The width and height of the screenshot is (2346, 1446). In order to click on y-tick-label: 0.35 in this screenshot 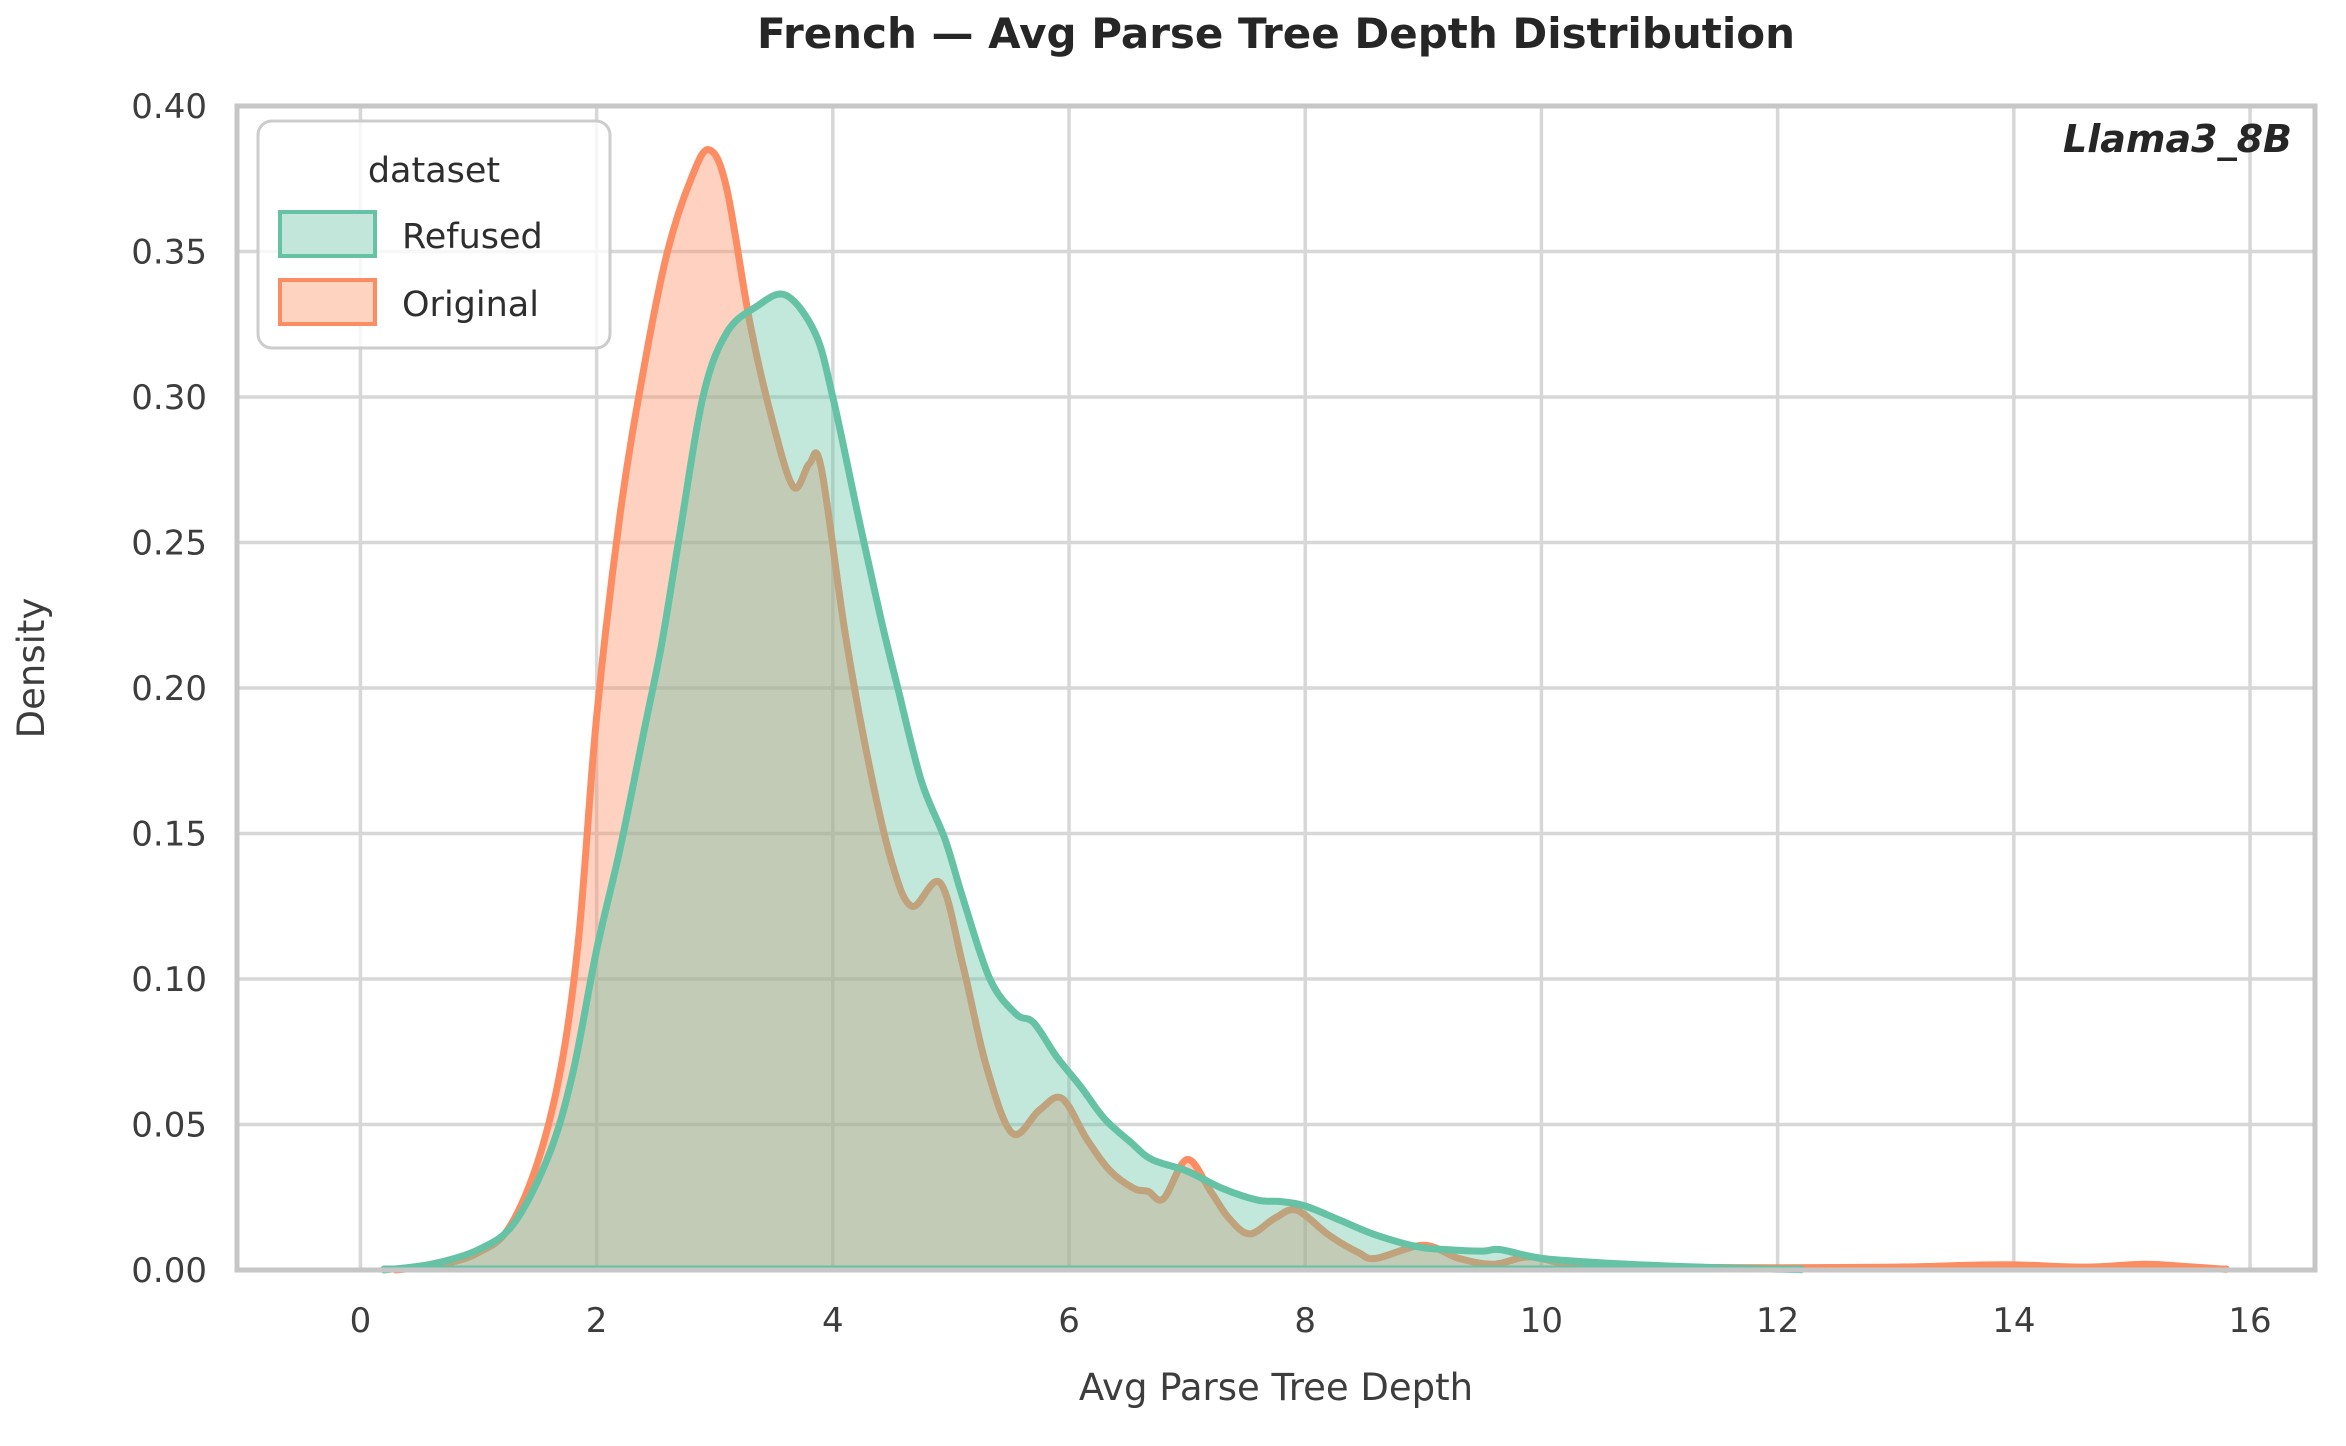, I will do `click(169, 253)`.